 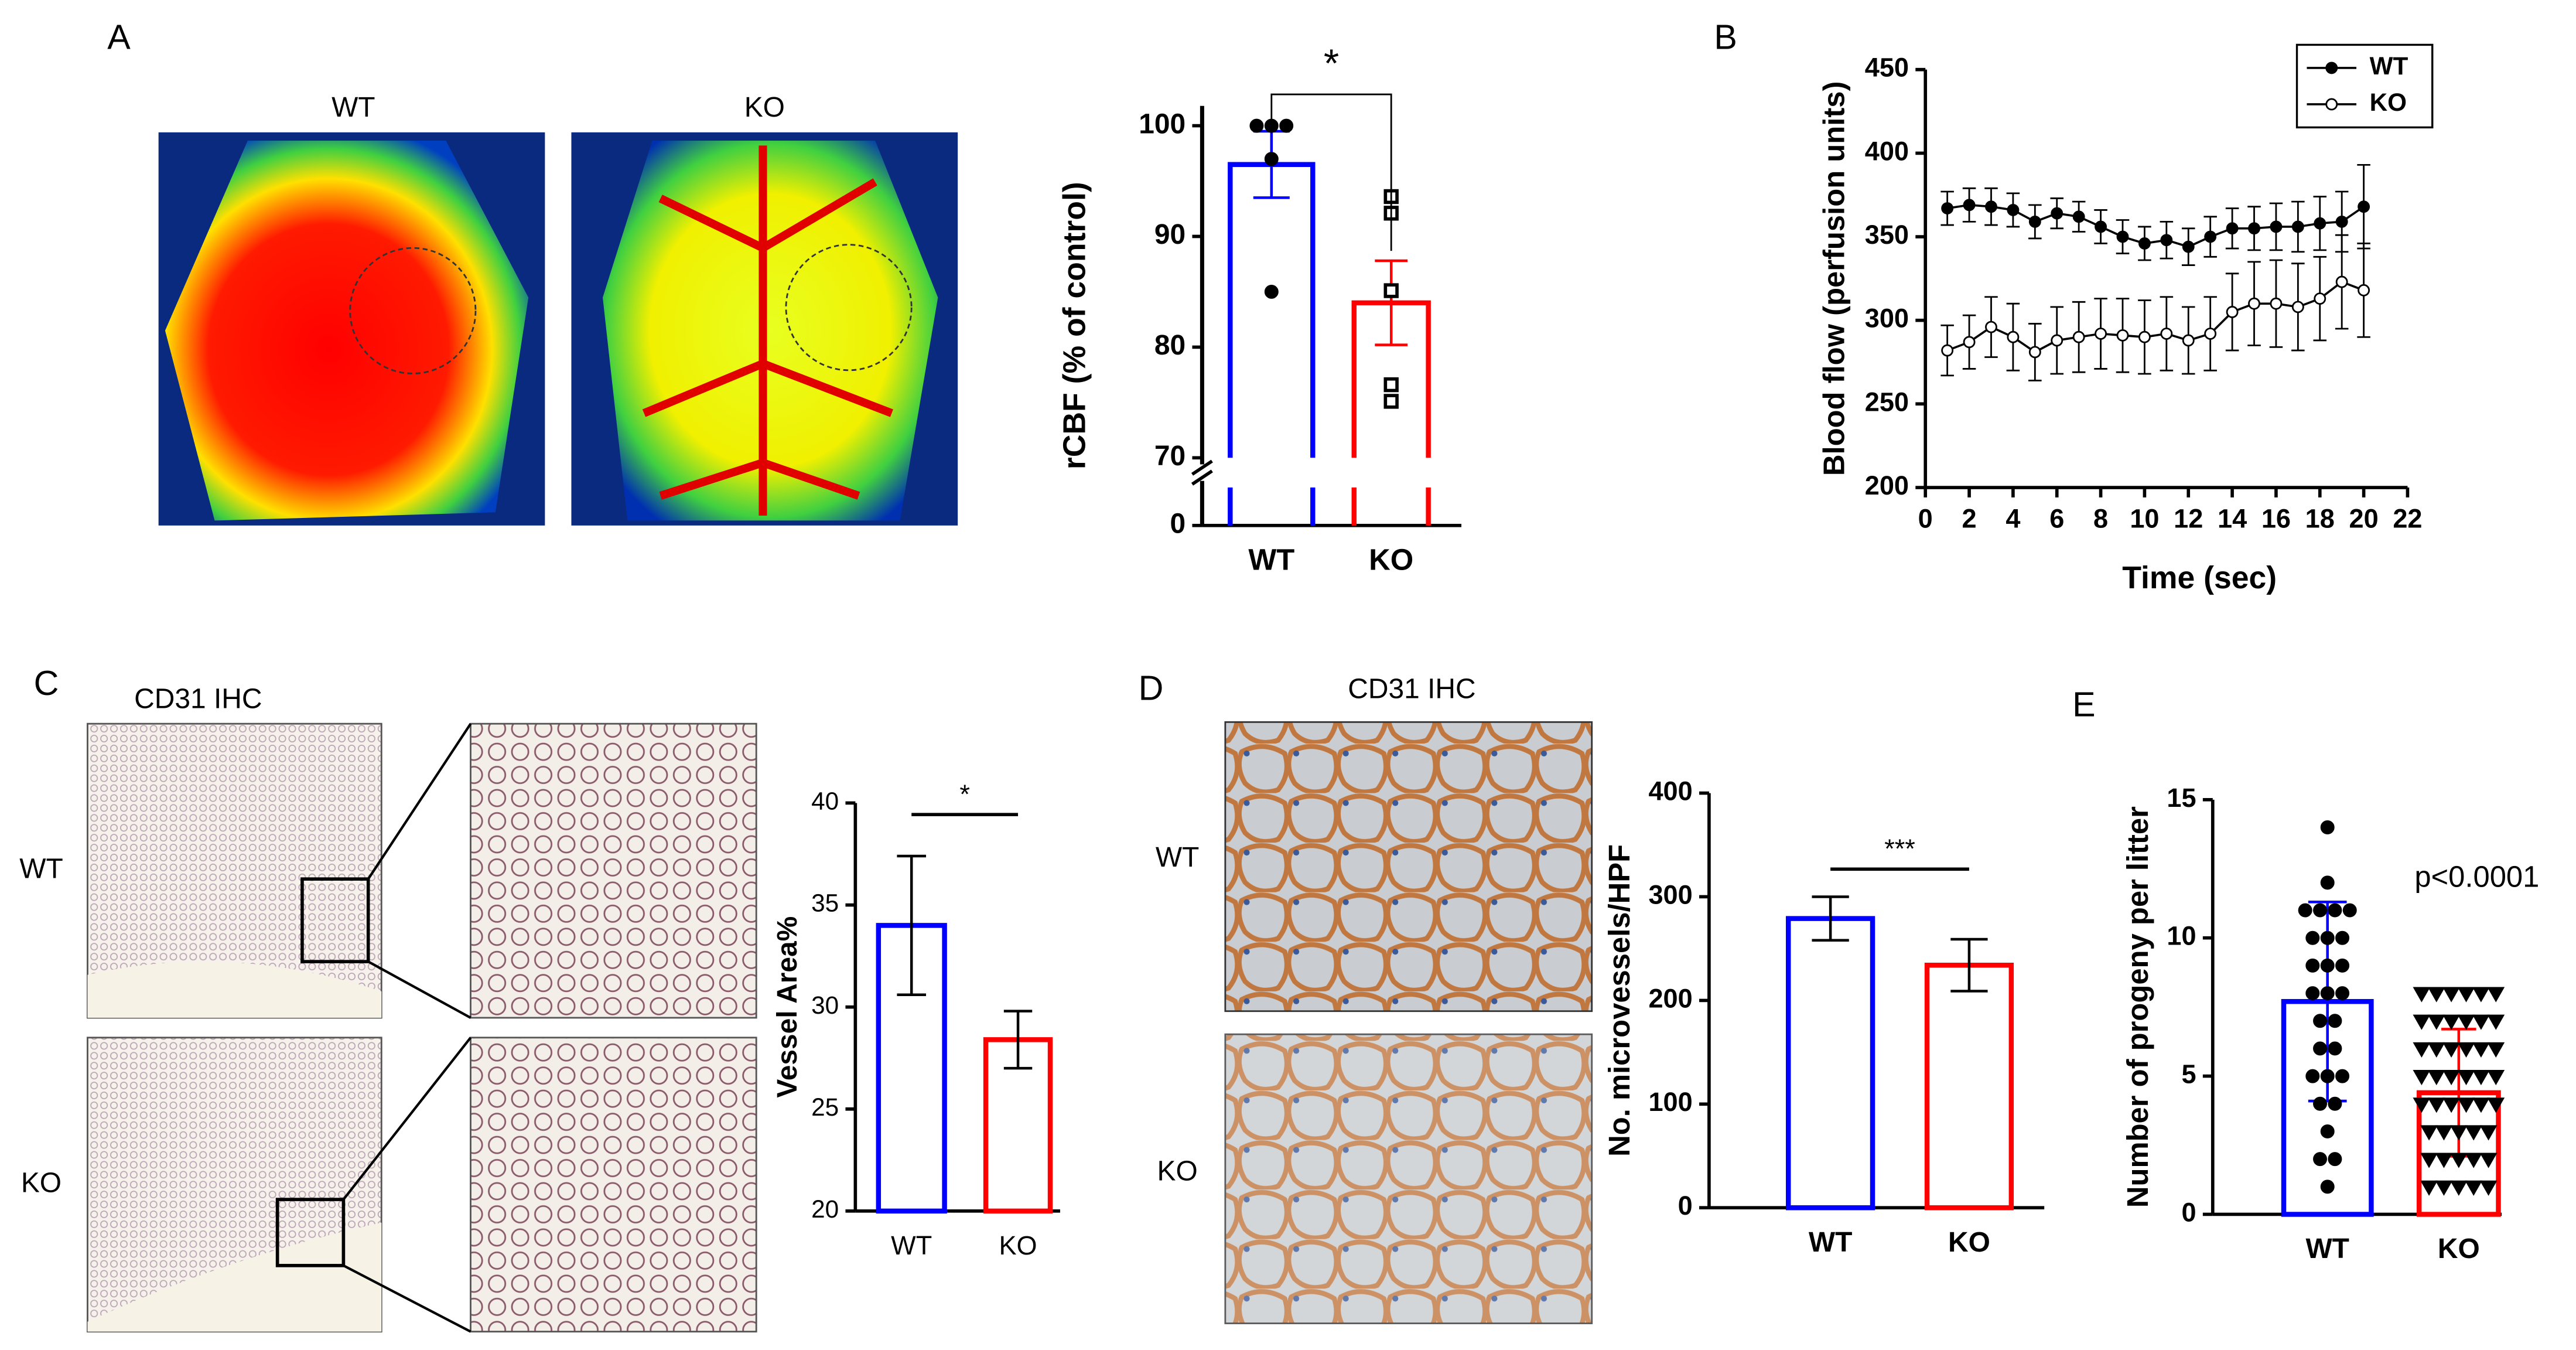 I want to click on x-tick-label: KO, so click(x=1391, y=560).